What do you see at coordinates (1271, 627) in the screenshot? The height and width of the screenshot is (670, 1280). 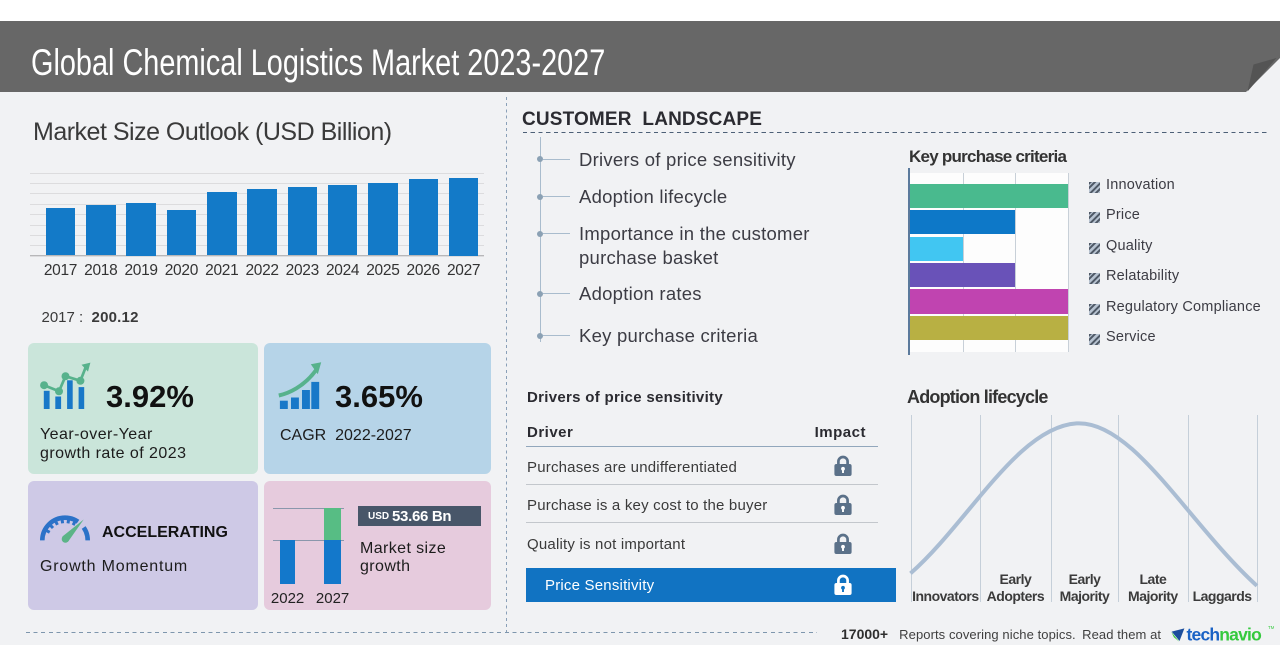 I see `svg-text: TM` at bounding box center [1271, 627].